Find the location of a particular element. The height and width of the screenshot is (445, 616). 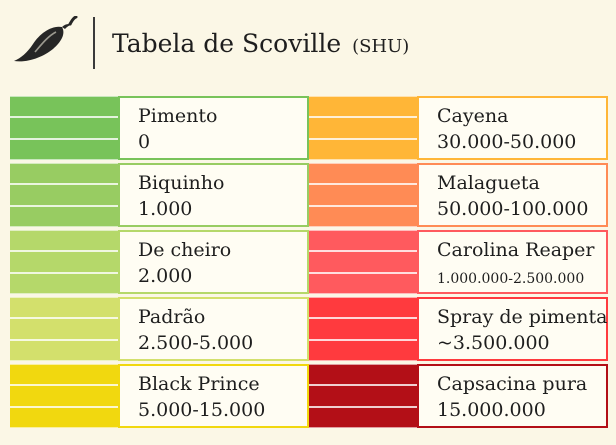

scale-row: Capsacina pura 15.000.000 is located at coordinates (458, 396).